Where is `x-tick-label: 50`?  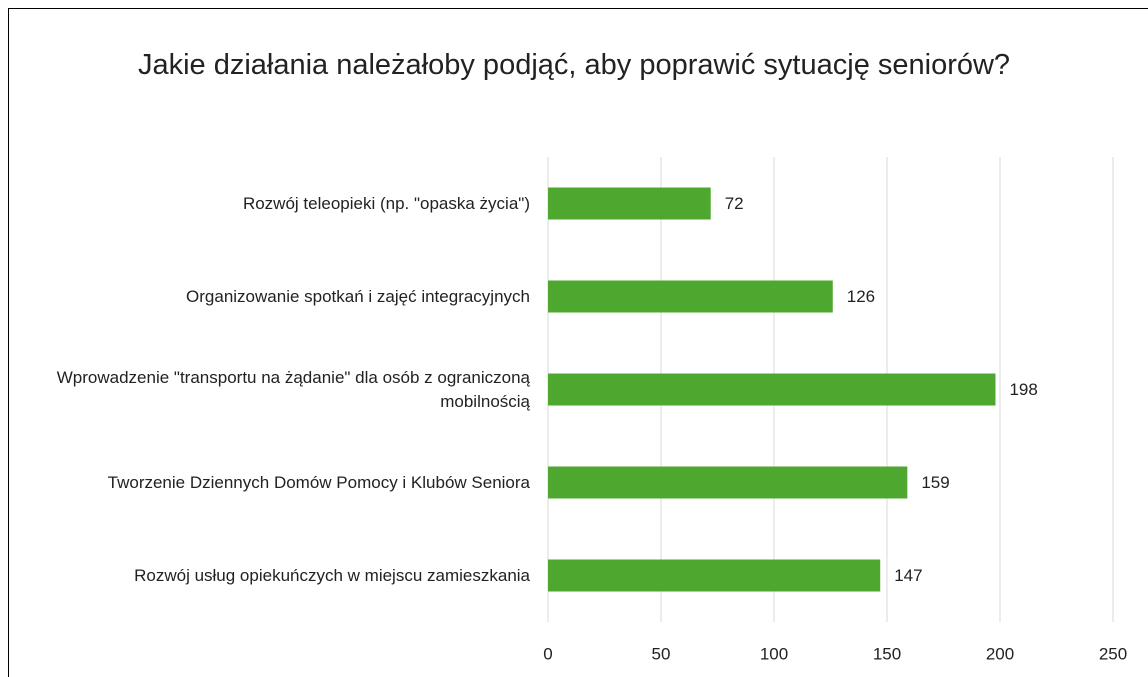
x-tick-label: 50 is located at coordinates (661, 653).